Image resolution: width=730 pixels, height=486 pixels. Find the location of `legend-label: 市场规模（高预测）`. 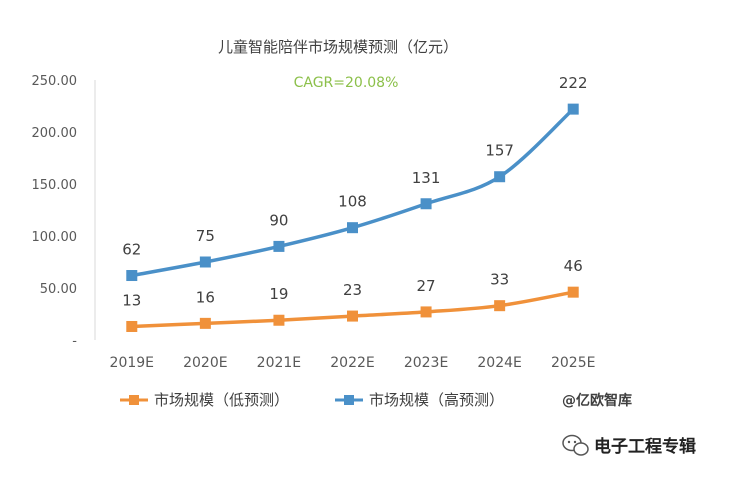

legend-label: 市场规模（高预测） is located at coordinates (436, 400).